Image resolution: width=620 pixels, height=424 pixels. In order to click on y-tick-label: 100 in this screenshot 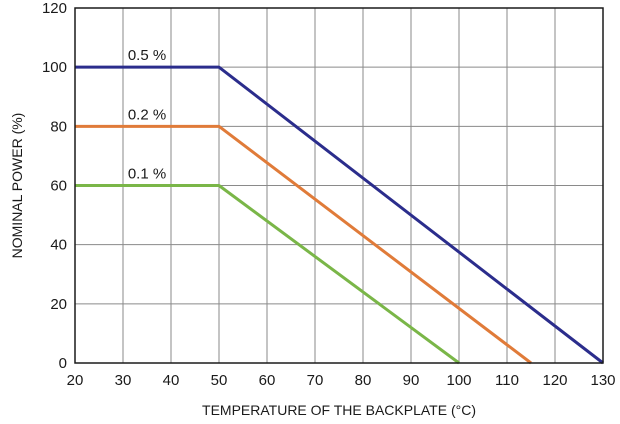, I will do `click(54, 67)`.